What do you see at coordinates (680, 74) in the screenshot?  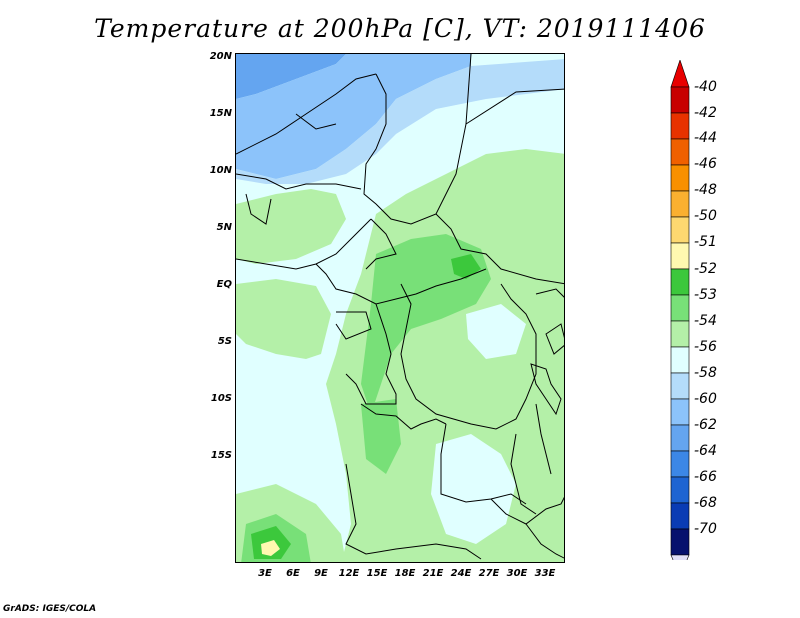 I see `colorbar-top-triangle` at bounding box center [680, 74].